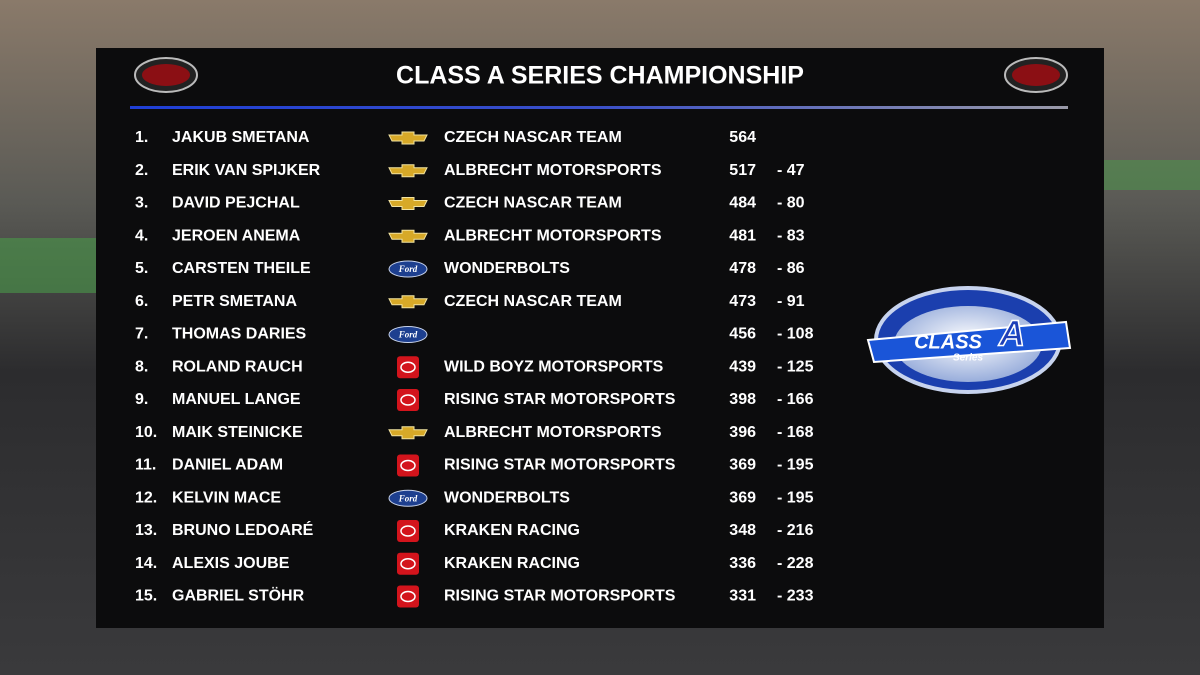  Describe the element at coordinates (146, 563) in the screenshot. I see `position: 14.` at that location.